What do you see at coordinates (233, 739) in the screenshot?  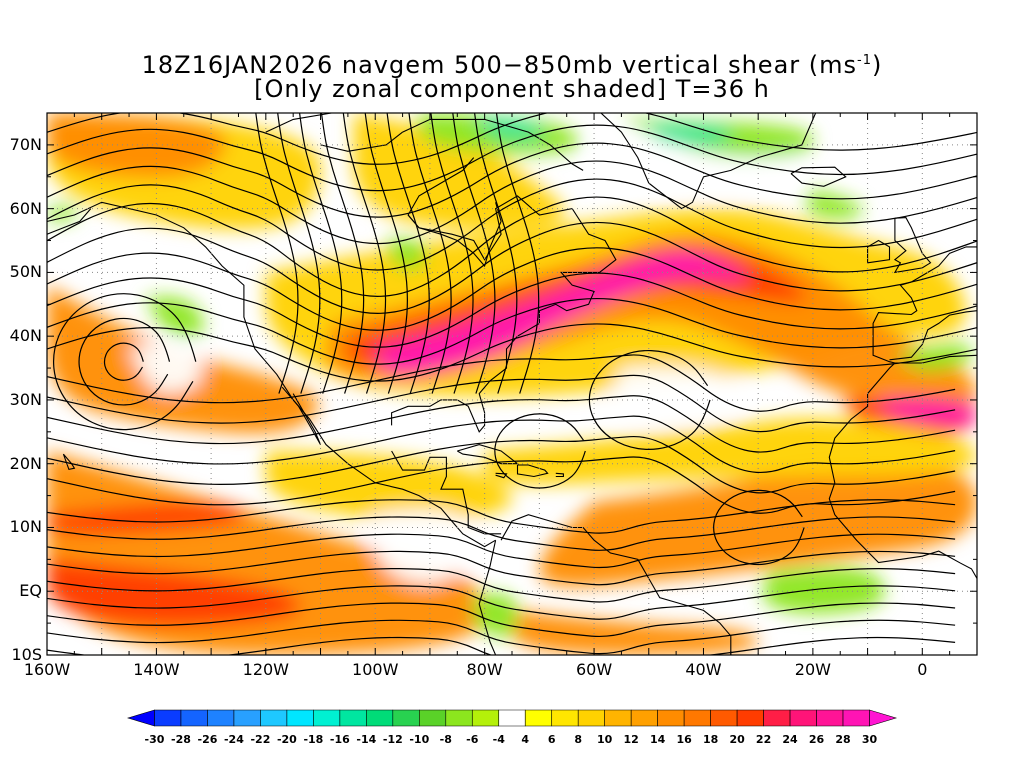 I see `colorbar-tick-label: -24` at bounding box center [233, 739].